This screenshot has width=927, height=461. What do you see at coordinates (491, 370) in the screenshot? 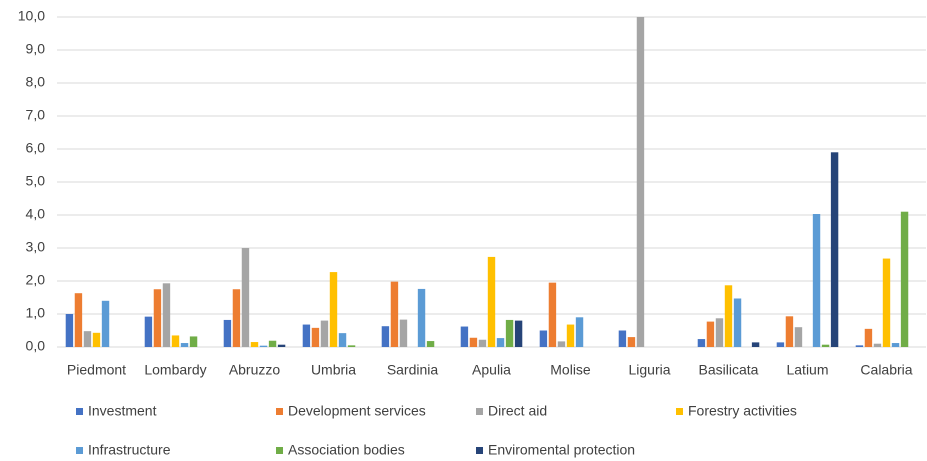
I see `x-tick-label: Apulia` at bounding box center [491, 370].